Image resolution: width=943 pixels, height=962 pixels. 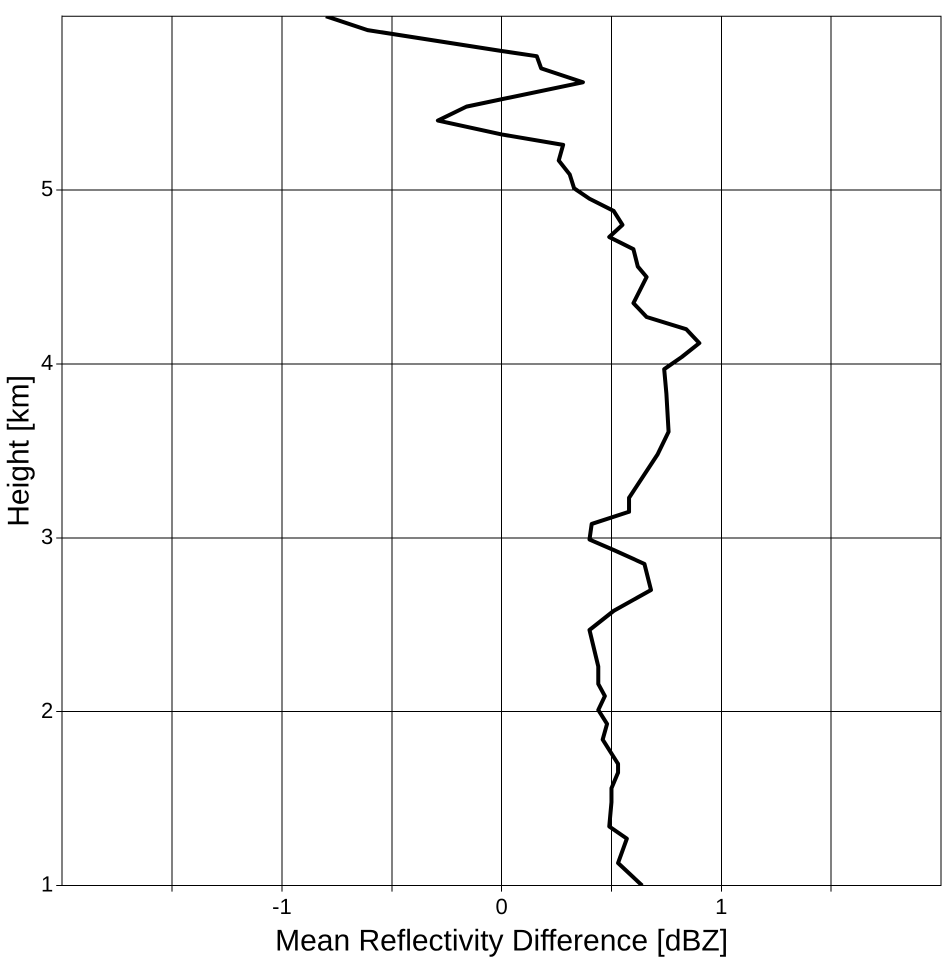 I want to click on y-tick-label: 3, so click(x=47, y=536).